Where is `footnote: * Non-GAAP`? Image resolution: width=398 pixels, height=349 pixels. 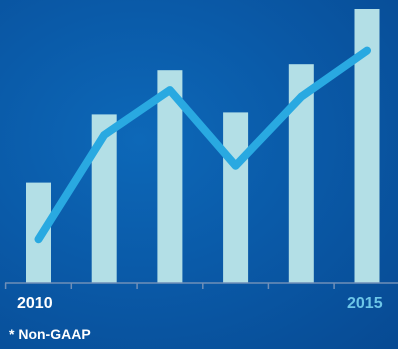 footnote: * Non-GAAP is located at coordinates (50, 334).